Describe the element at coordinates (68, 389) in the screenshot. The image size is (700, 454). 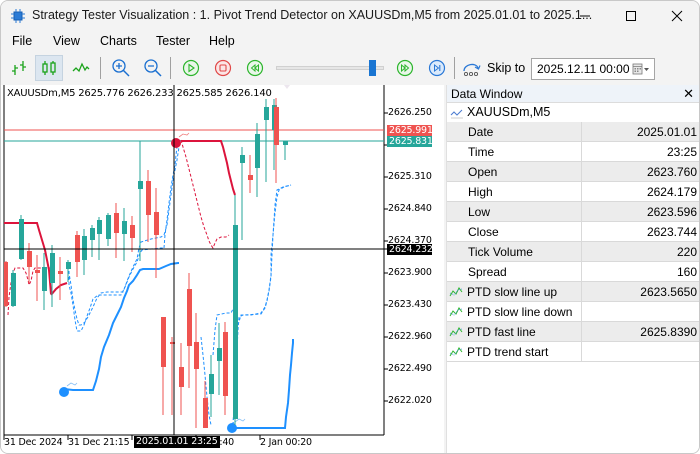
I see `trend-start-marker-up` at that location.